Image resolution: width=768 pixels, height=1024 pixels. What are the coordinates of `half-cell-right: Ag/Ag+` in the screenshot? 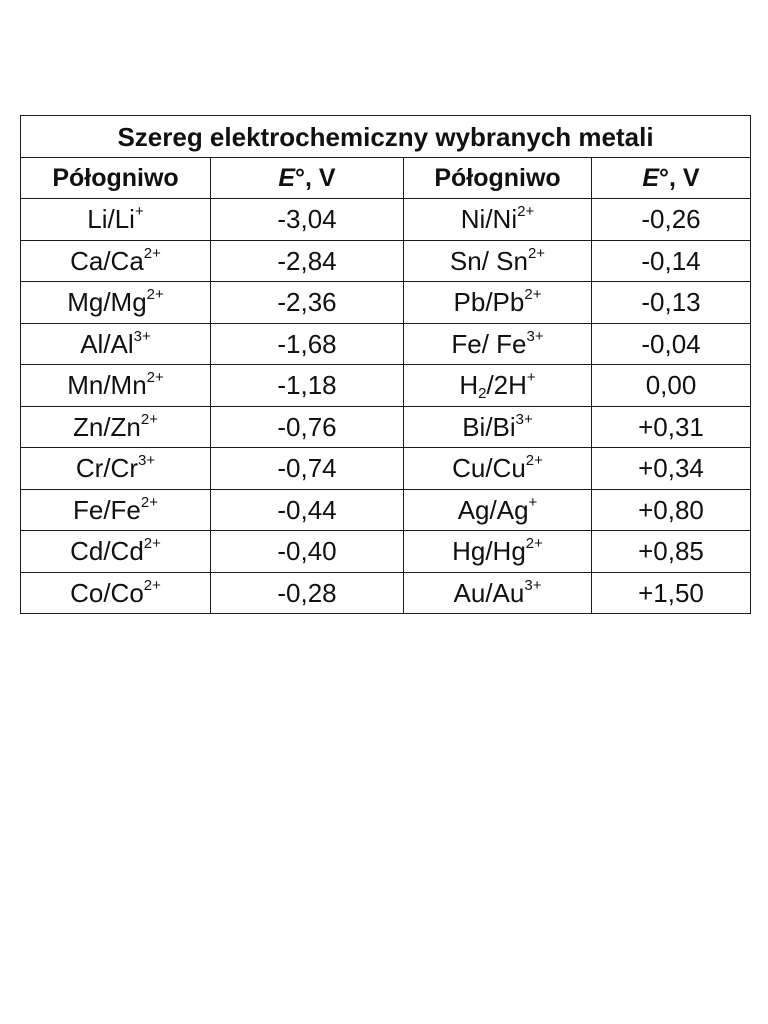 It's located at (497, 509).